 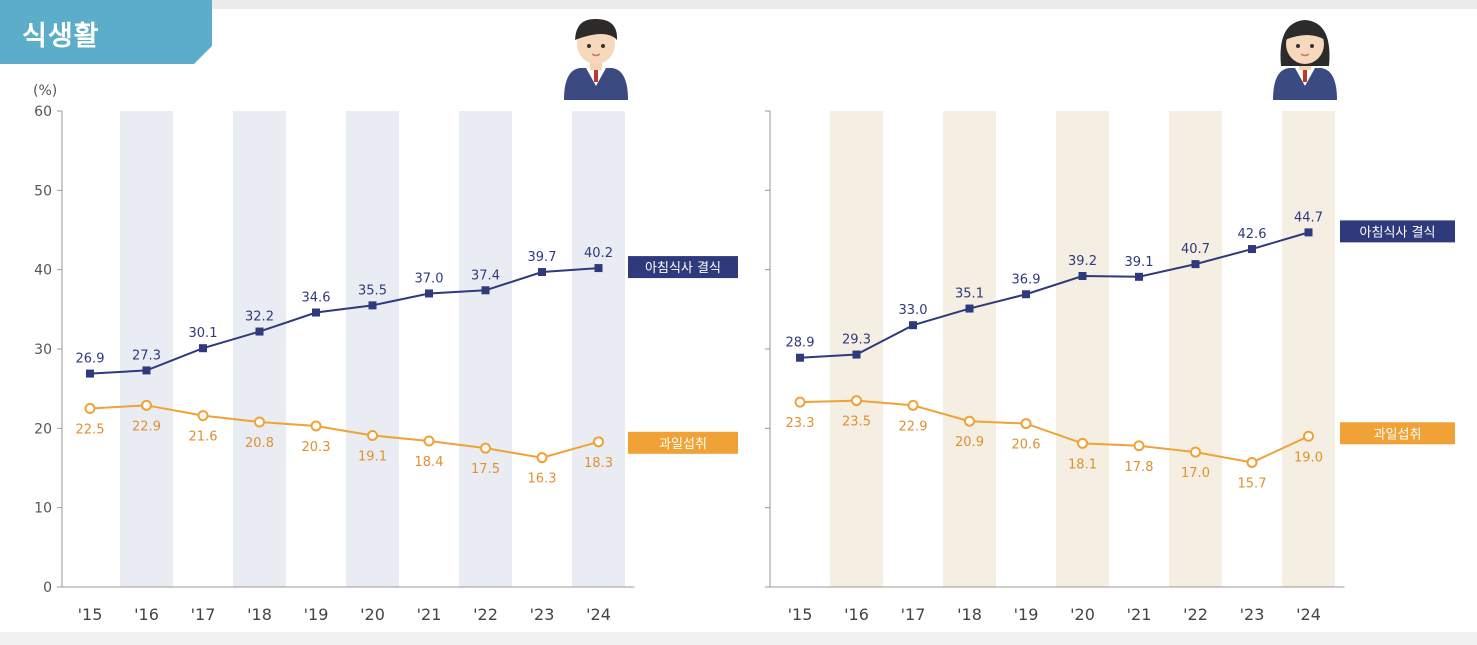 What do you see at coordinates (1026, 445) in the screenshot?
I see `data-label-fruit-intake: 20.6` at bounding box center [1026, 445].